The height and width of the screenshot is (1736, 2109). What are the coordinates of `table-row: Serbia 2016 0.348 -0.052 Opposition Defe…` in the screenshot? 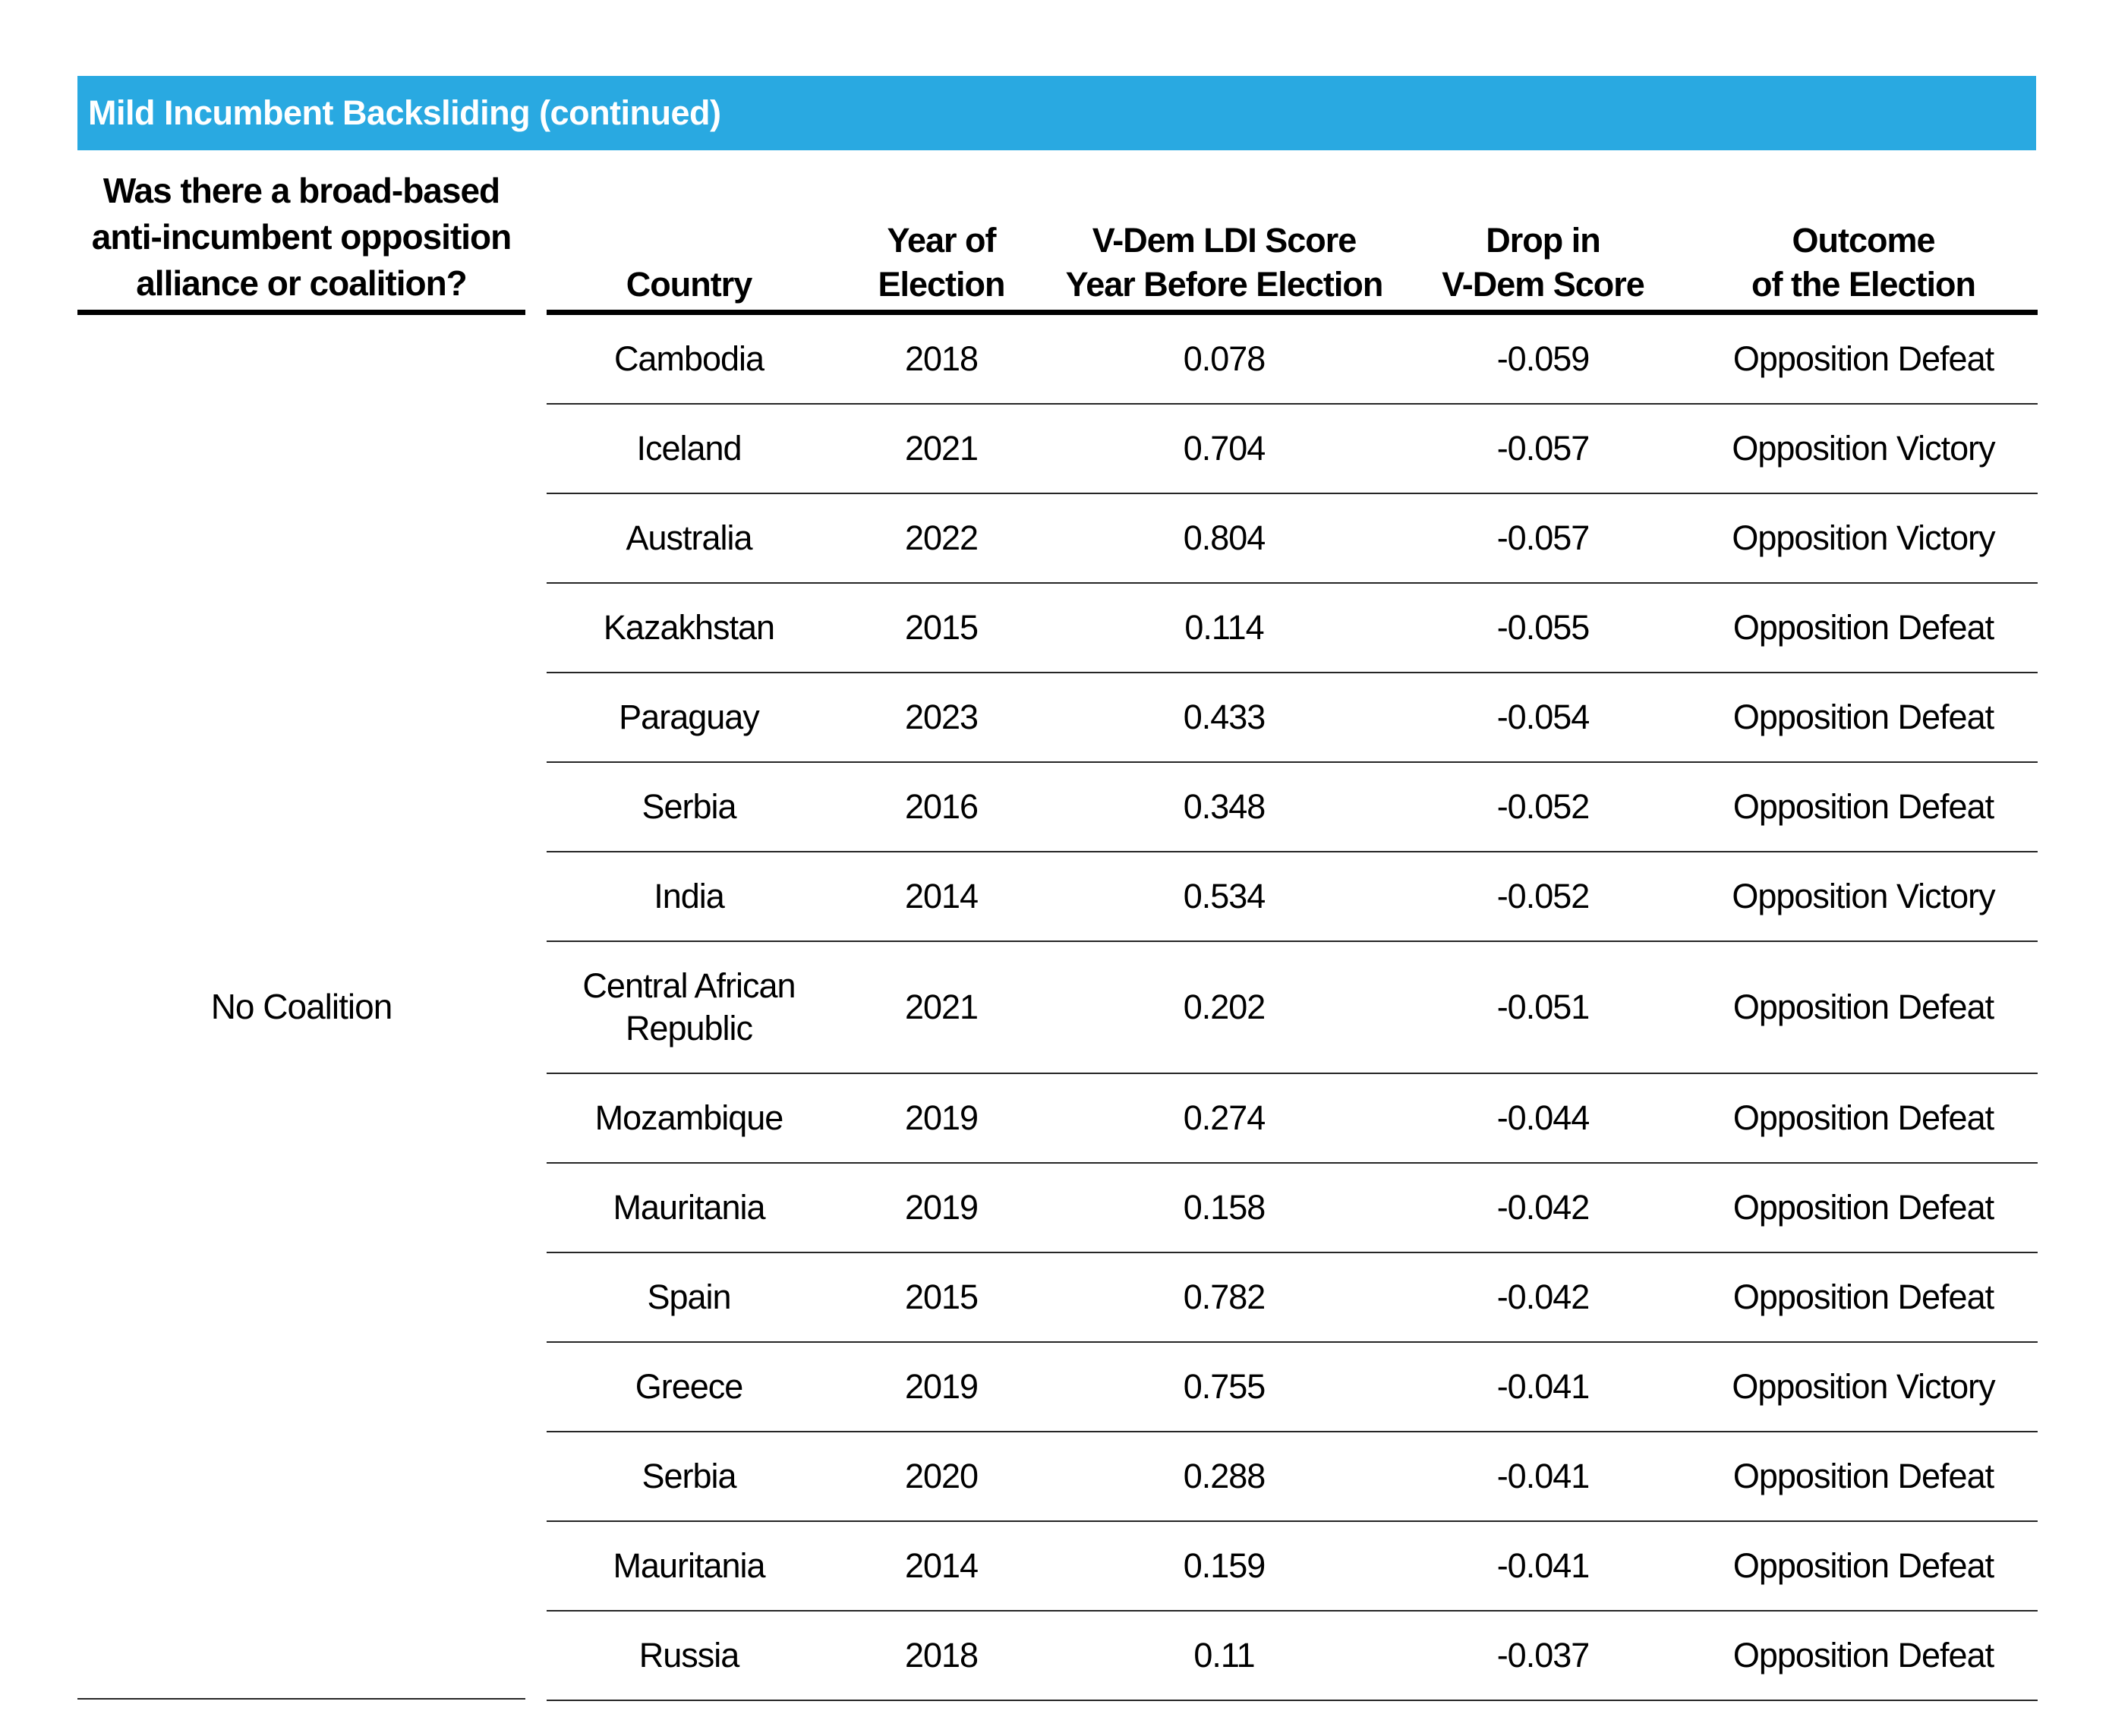 It's located at (1292, 808).